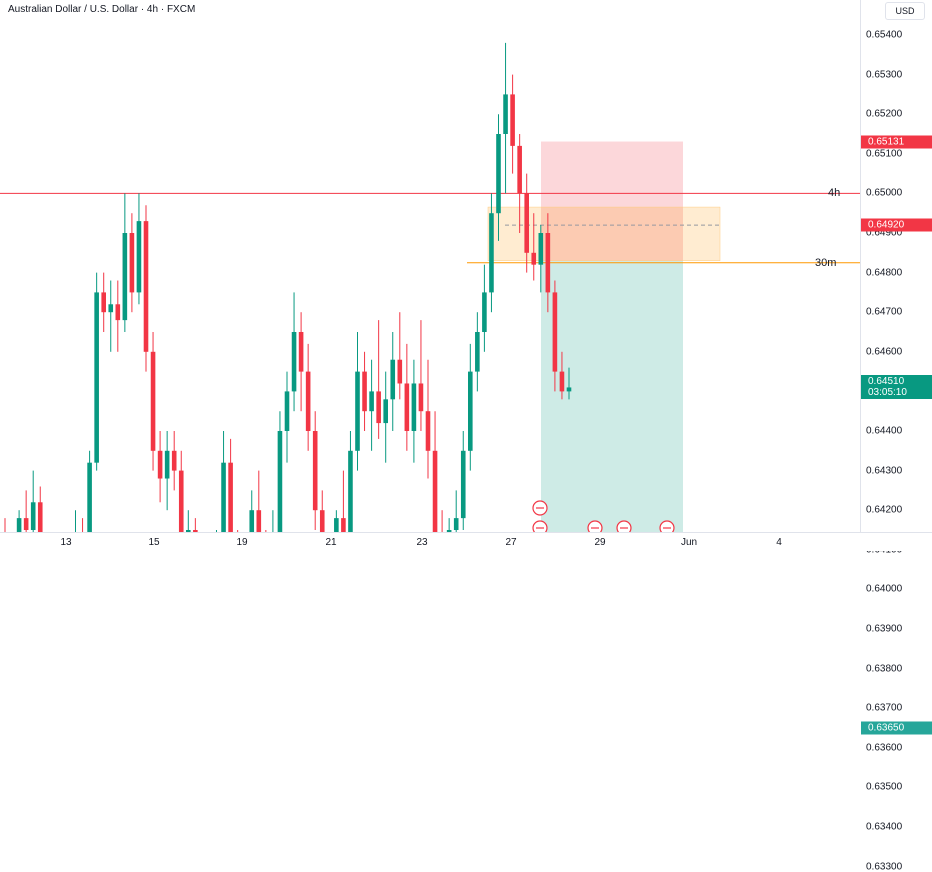  I want to click on target-price-tag: 0.65131, so click(896, 142).